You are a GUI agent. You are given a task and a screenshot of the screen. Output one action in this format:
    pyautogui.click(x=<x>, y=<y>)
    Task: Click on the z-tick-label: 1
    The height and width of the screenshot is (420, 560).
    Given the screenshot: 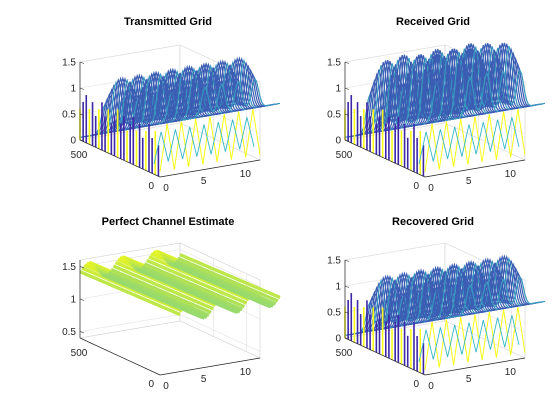 What is the action you would take?
    pyautogui.click(x=338, y=287)
    